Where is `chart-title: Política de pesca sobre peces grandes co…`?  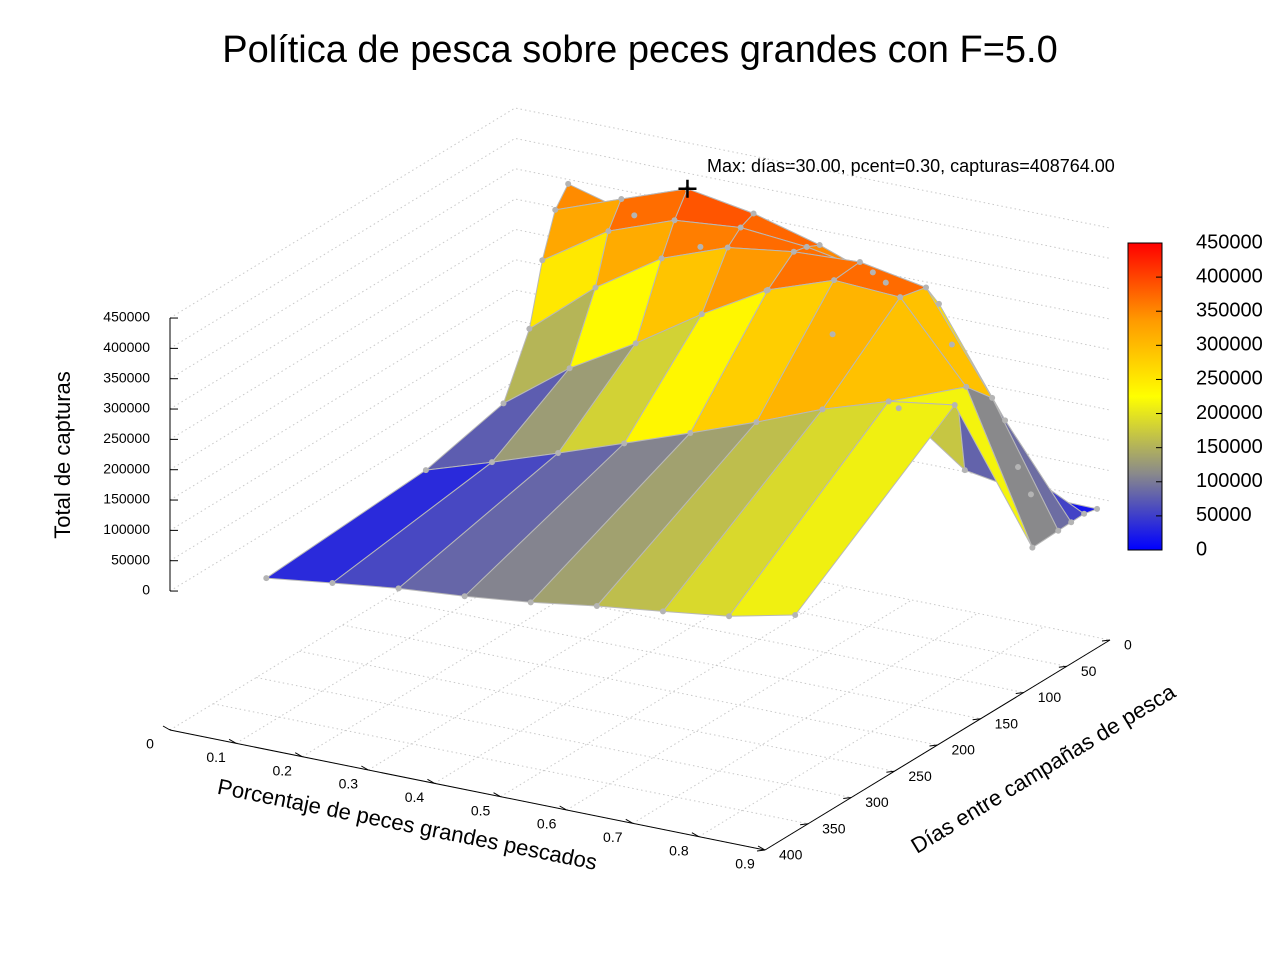 chart-title: Política de pesca sobre peces grandes co… is located at coordinates (639, 50).